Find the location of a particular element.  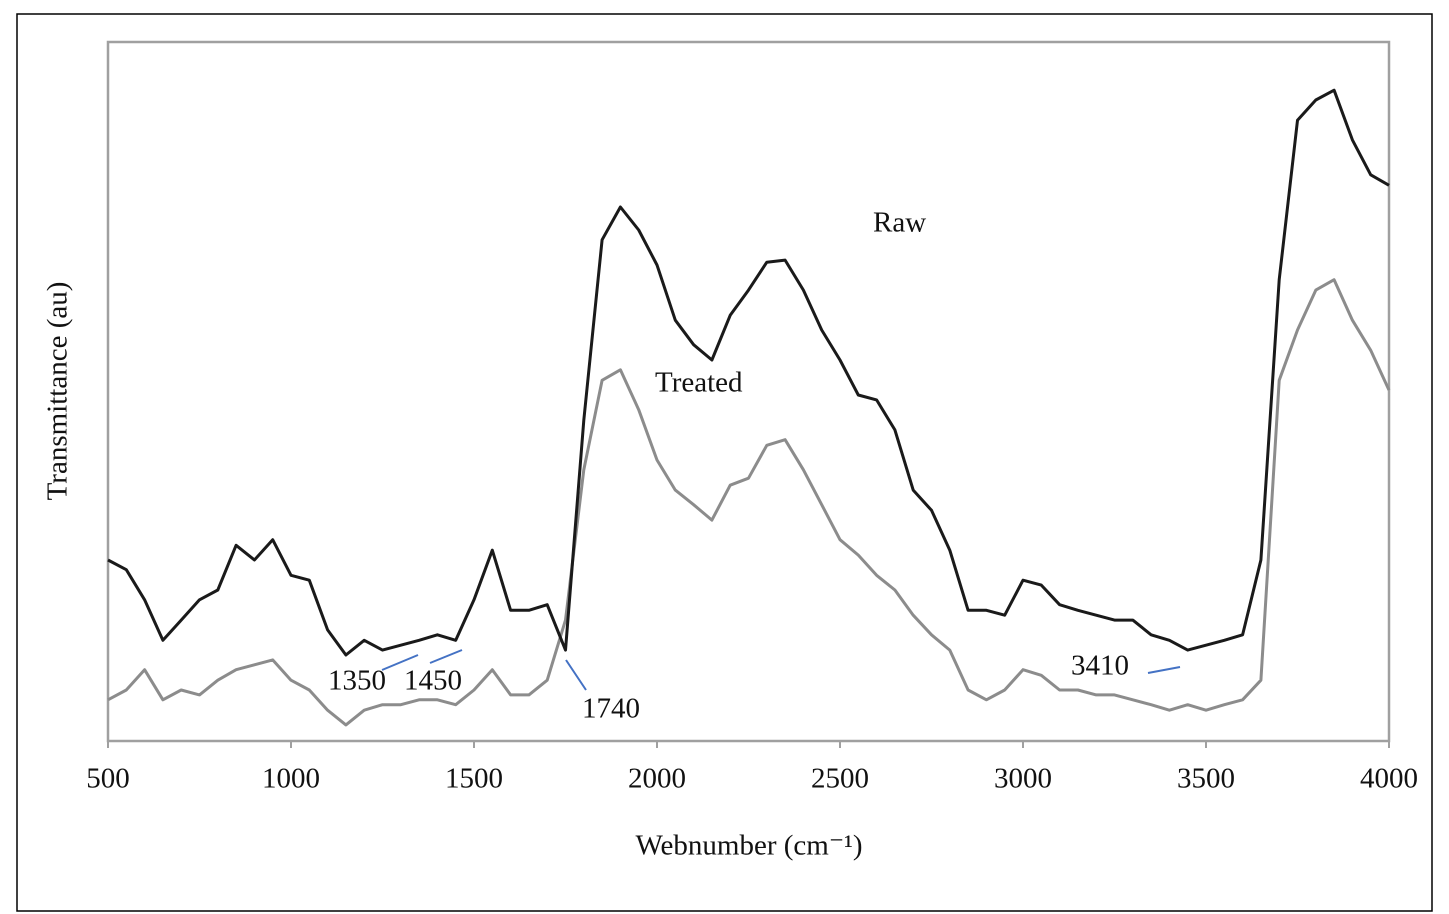

series-label: Raw is located at coordinates (899, 223).